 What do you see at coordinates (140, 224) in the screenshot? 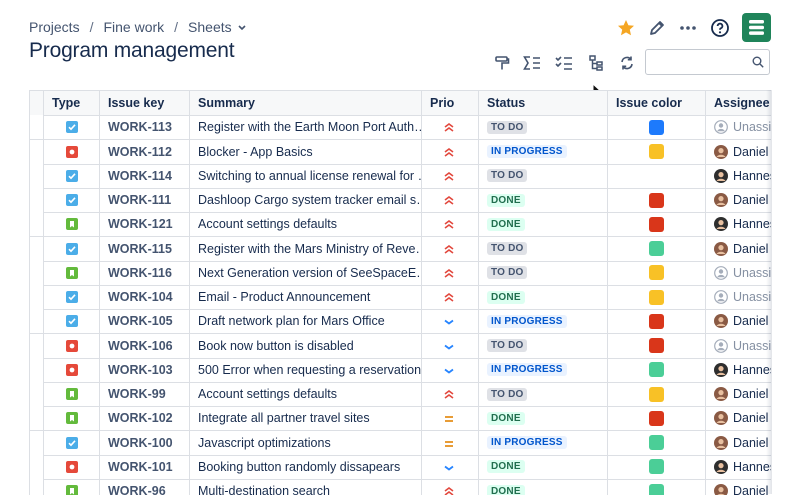
I see `issue-key: WORK-121` at bounding box center [140, 224].